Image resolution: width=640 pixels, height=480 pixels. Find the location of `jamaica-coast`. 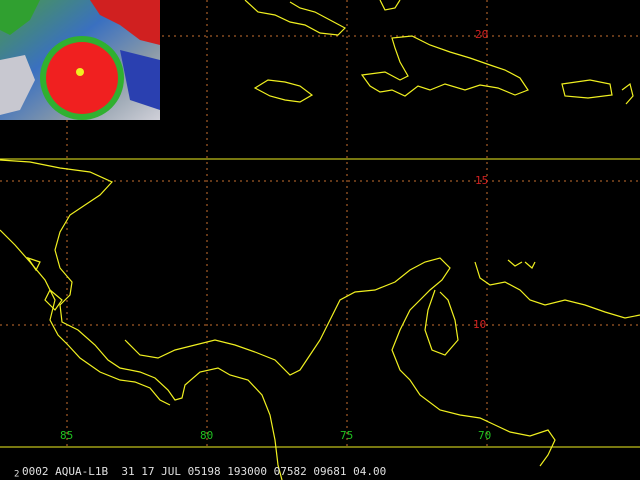

jamaica-coast is located at coordinates (283, 91).